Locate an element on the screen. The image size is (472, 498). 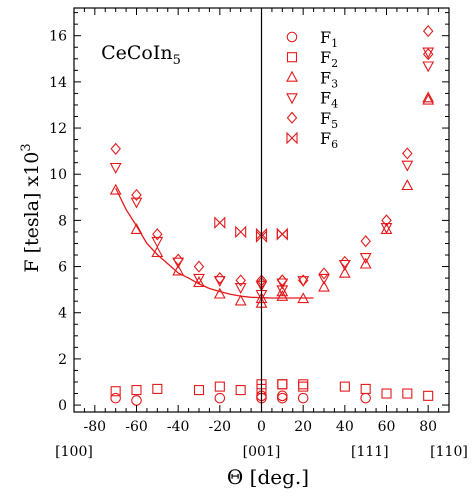
legend-label: F4 is located at coordinates (329, 100).